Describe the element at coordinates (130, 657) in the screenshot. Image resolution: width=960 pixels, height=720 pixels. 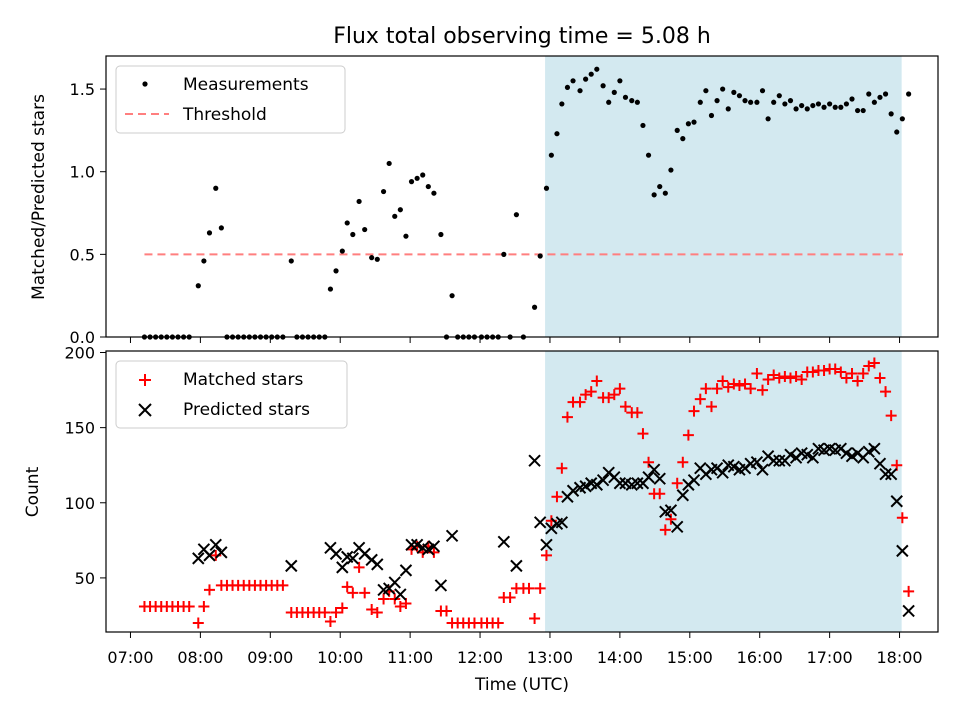
I see `x-tick-label: 07:00` at that location.